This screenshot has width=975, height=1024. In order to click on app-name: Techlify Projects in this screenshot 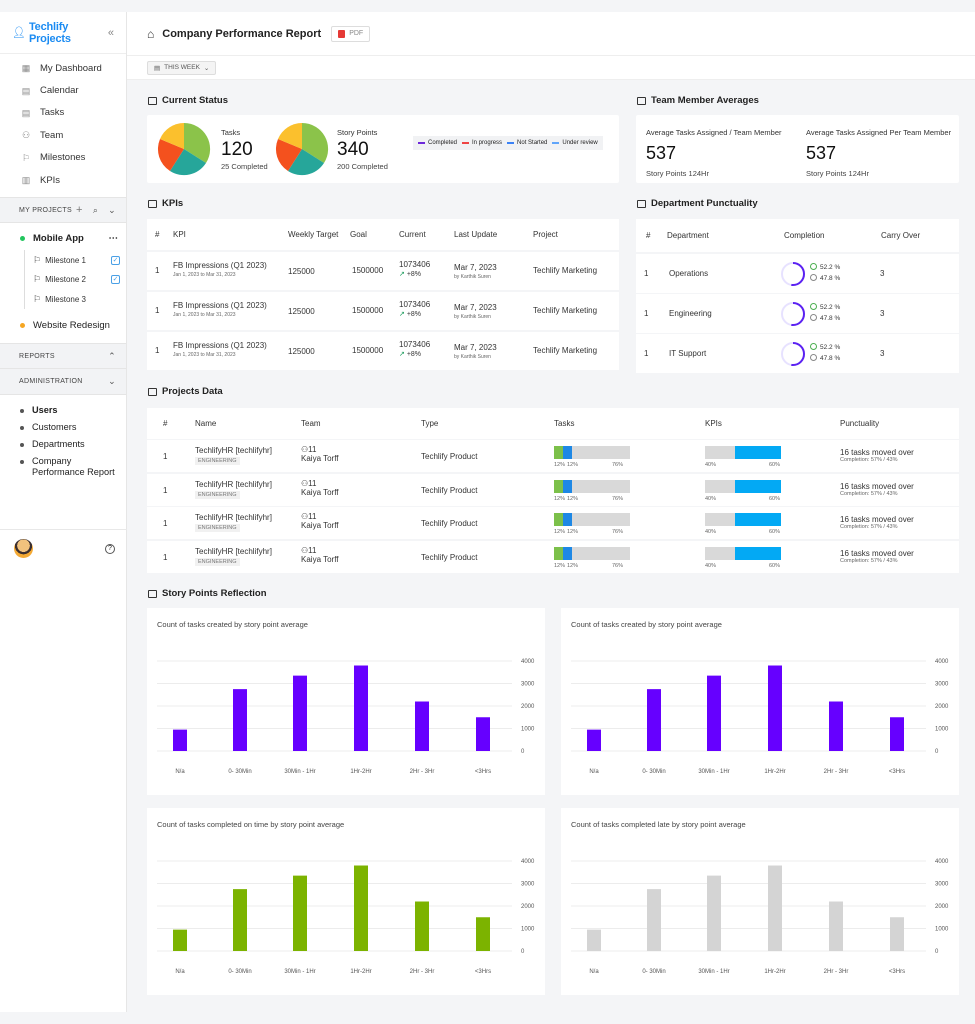, I will do `click(49, 32)`.